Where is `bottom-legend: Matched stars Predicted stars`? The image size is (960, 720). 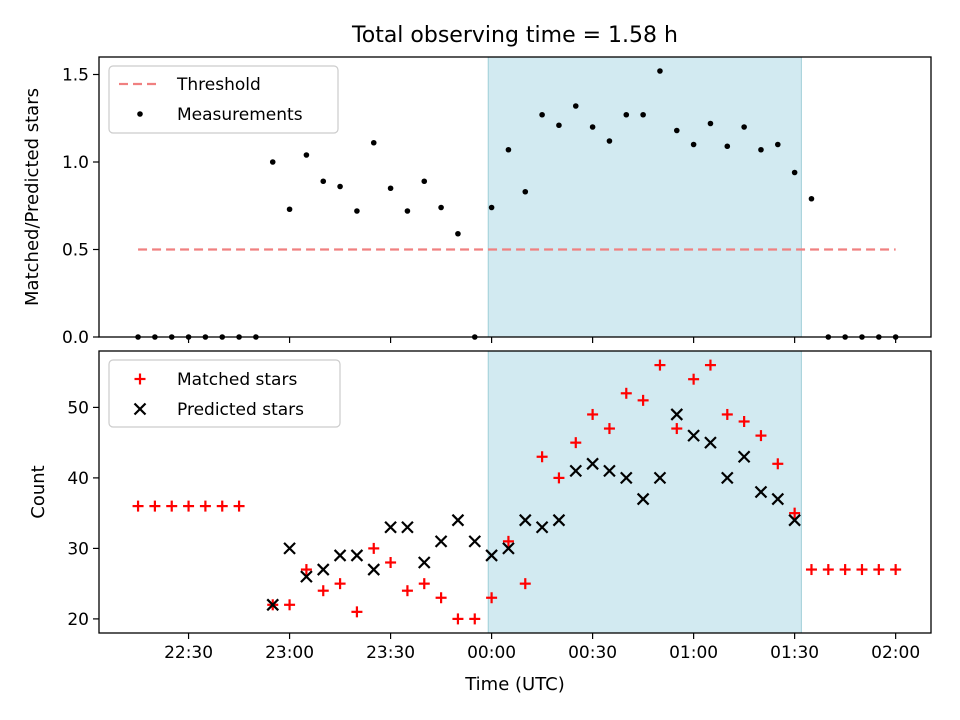 bottom-legend: Matched stars Predicted stars is located at coordinates (224, 393).